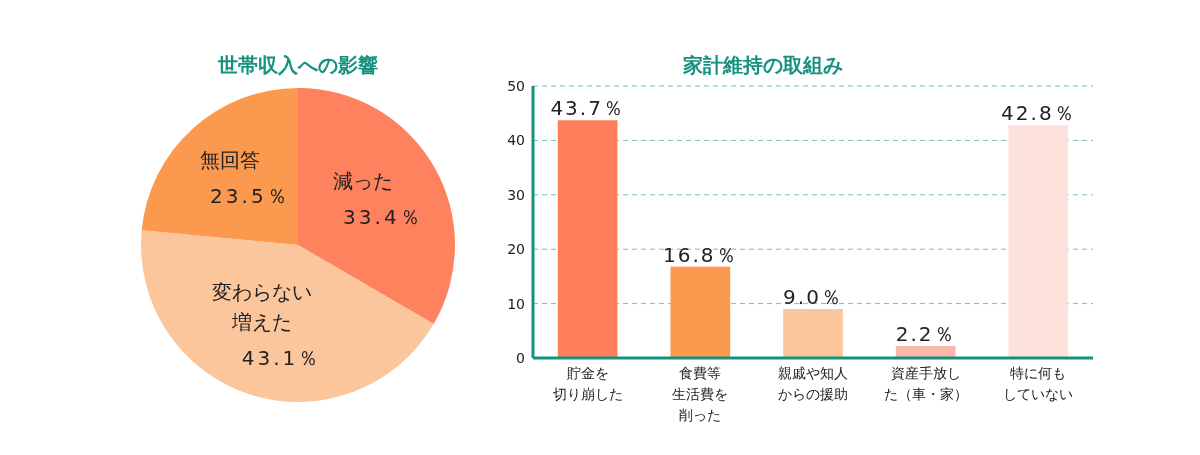 The width and height of the screenshot is (1200, 455). I want to click on y-tick-label: 40, so click(516, 140).